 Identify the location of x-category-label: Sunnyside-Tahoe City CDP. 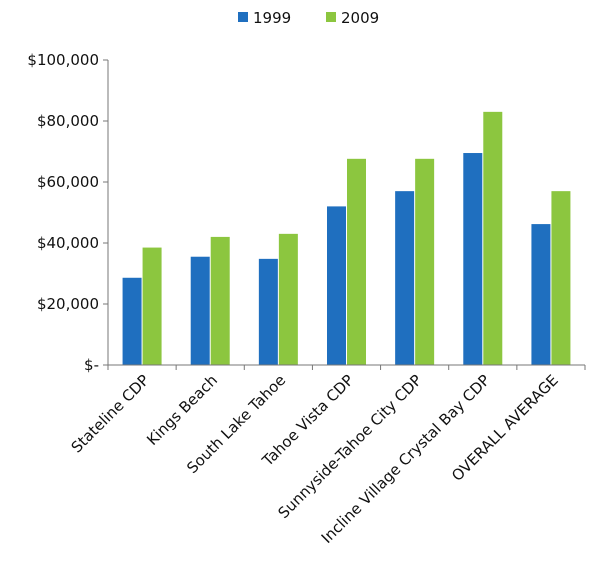
(350, 446).